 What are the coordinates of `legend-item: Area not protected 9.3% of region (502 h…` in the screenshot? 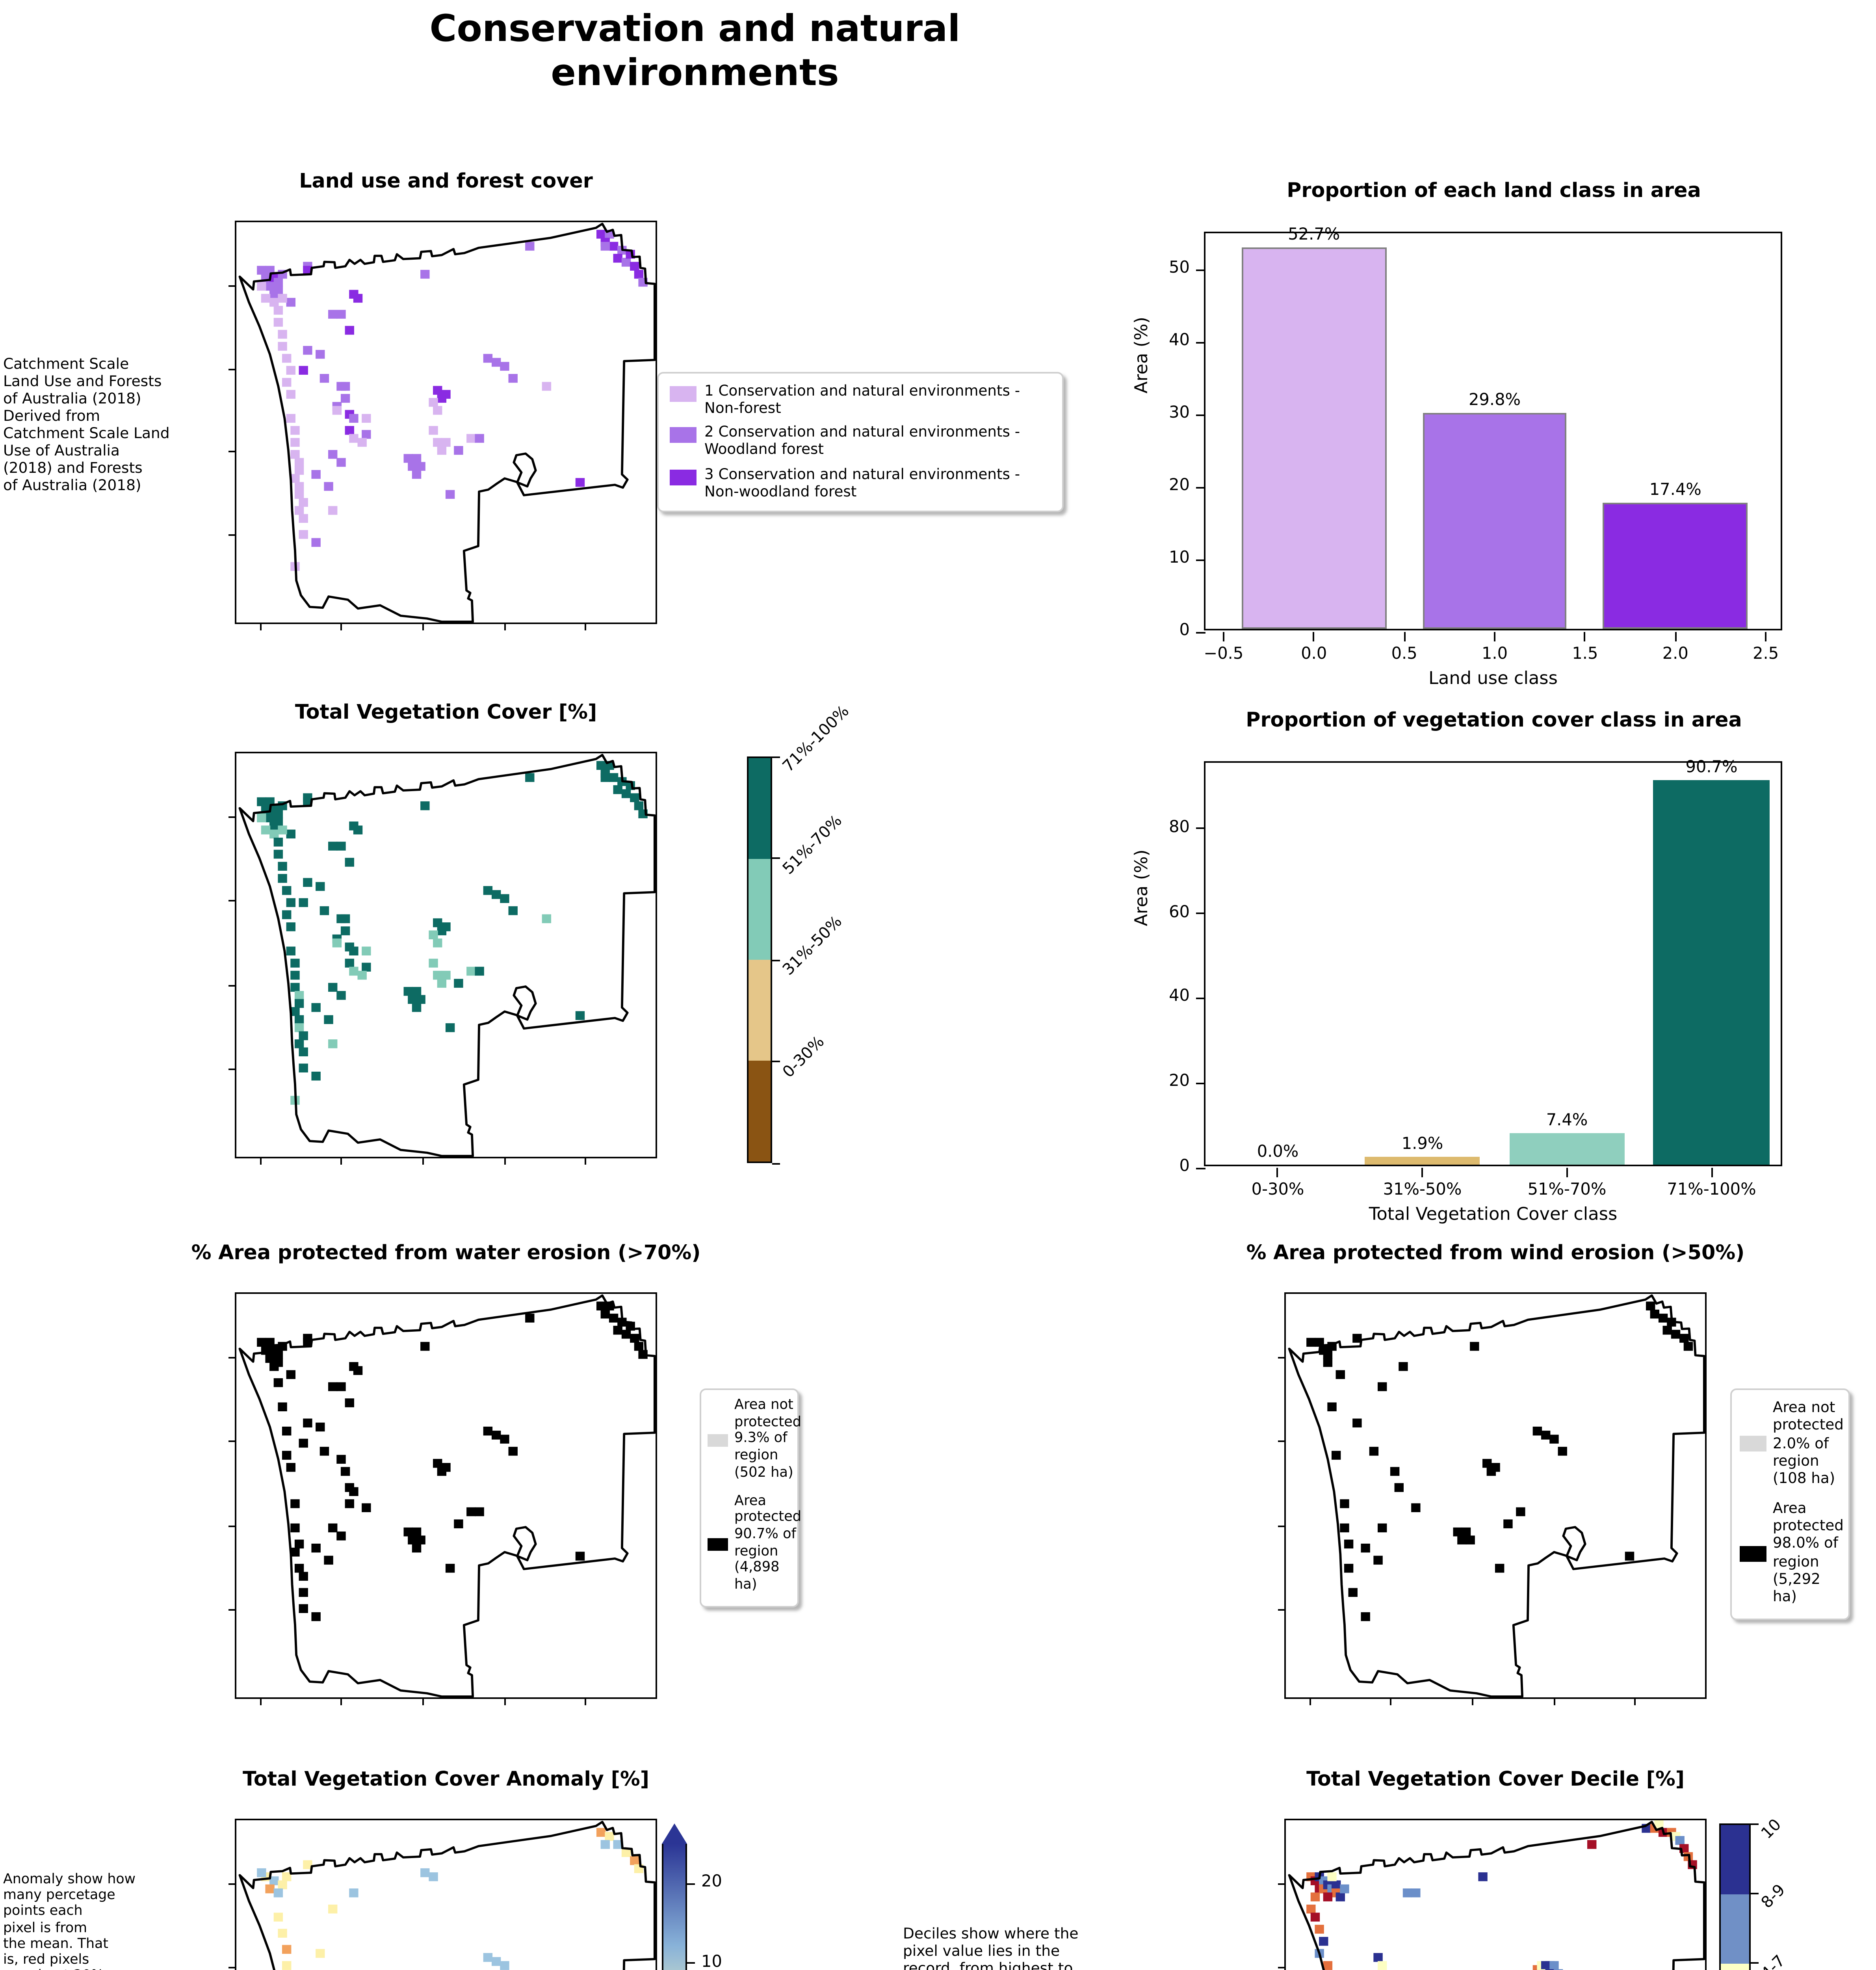 It's located at (754, 1440).